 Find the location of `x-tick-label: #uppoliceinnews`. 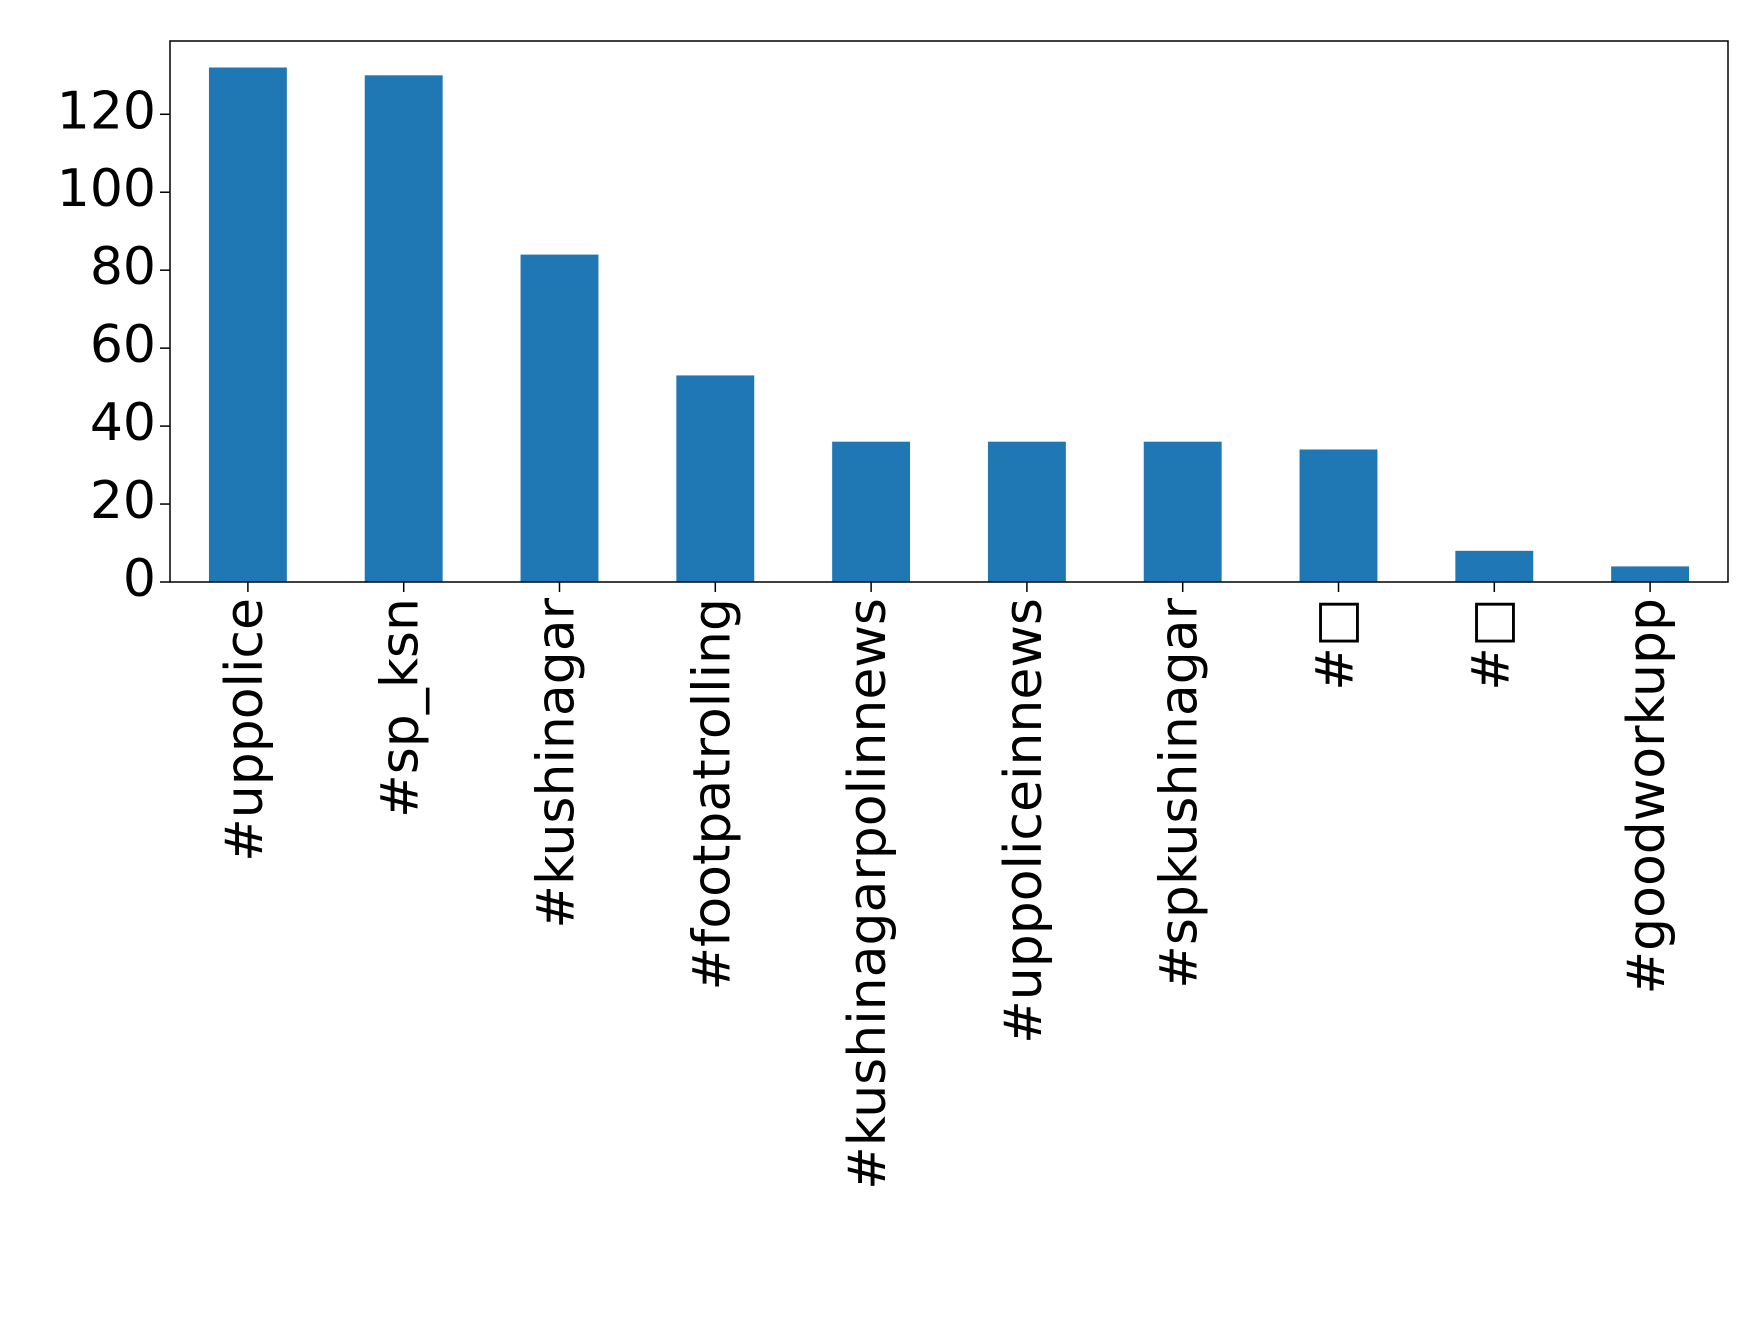

x-tick-label: #uppoliceinnews is located at coordinates (1024, 821).